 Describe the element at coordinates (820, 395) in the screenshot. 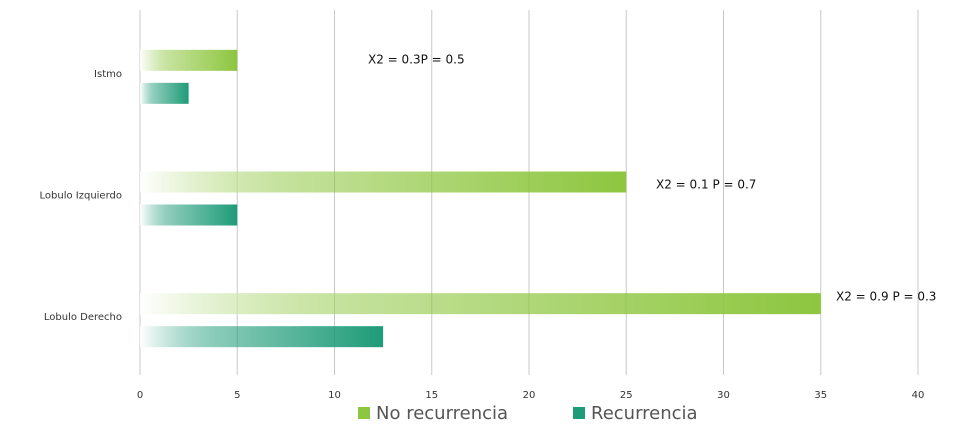

I see `x-tick-label: 35` at that location.